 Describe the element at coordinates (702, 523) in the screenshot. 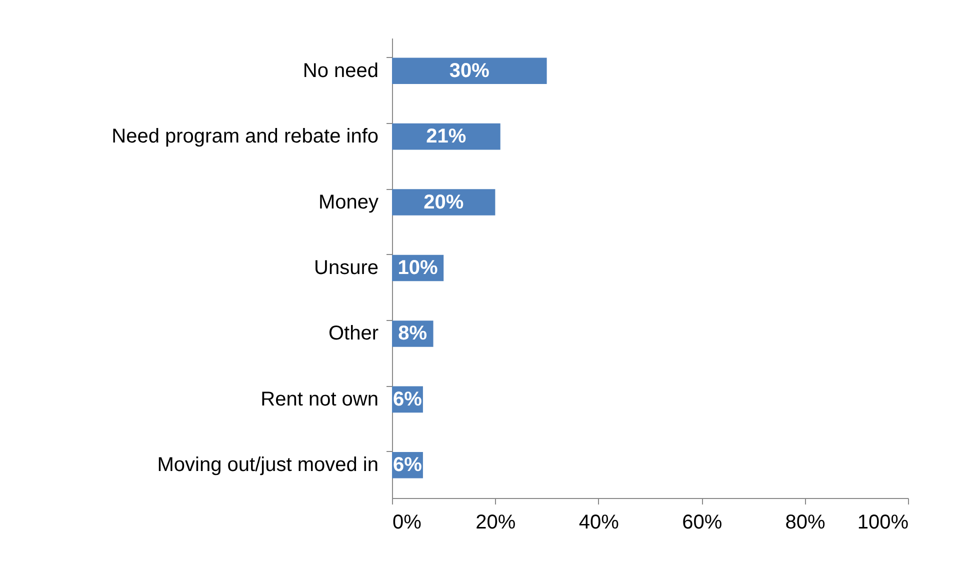

I see `x-tick-label: 60%` at that location.